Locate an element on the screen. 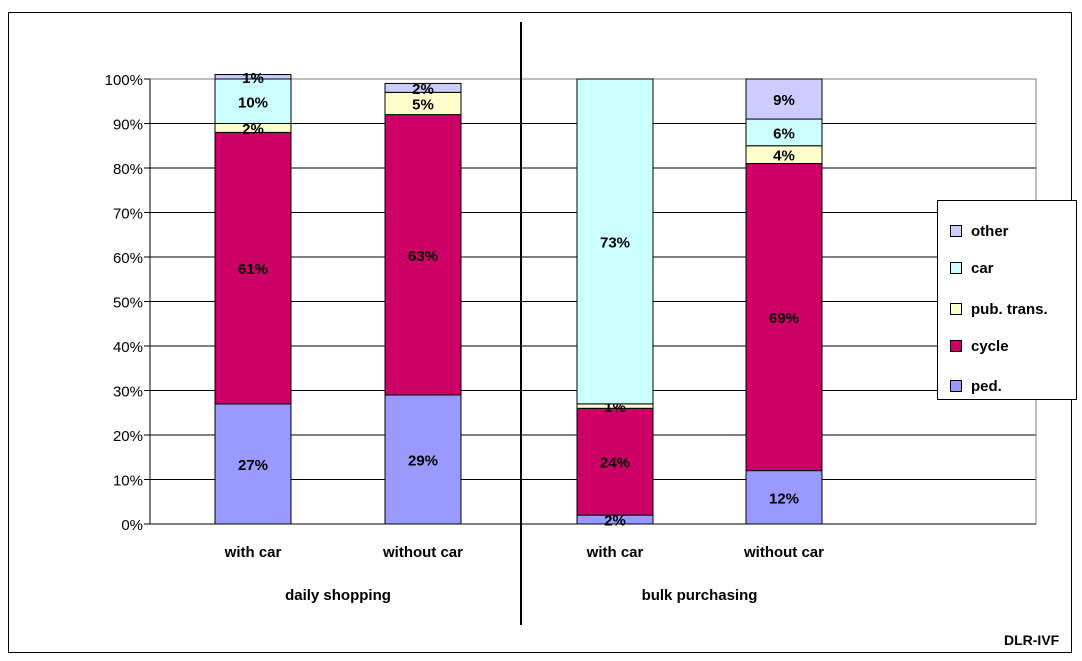 This screenshot has width=1082, height=661. data-label: 29% is located at coordinates (423, 460).